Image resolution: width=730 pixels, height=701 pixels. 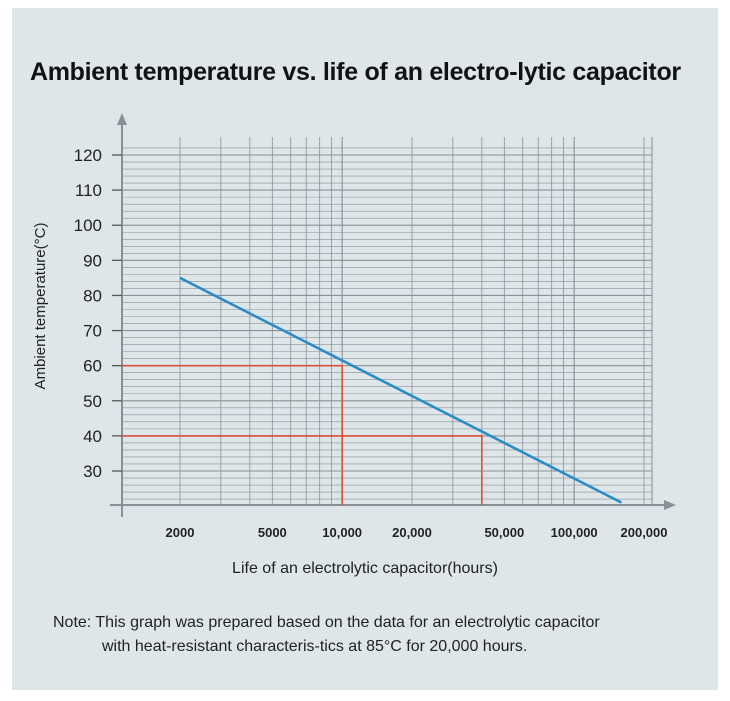 What do you see at coordinates (504, 532) in the screenshot?
I see `x-tick-label: 50,000` at bounding box center [504, 532].